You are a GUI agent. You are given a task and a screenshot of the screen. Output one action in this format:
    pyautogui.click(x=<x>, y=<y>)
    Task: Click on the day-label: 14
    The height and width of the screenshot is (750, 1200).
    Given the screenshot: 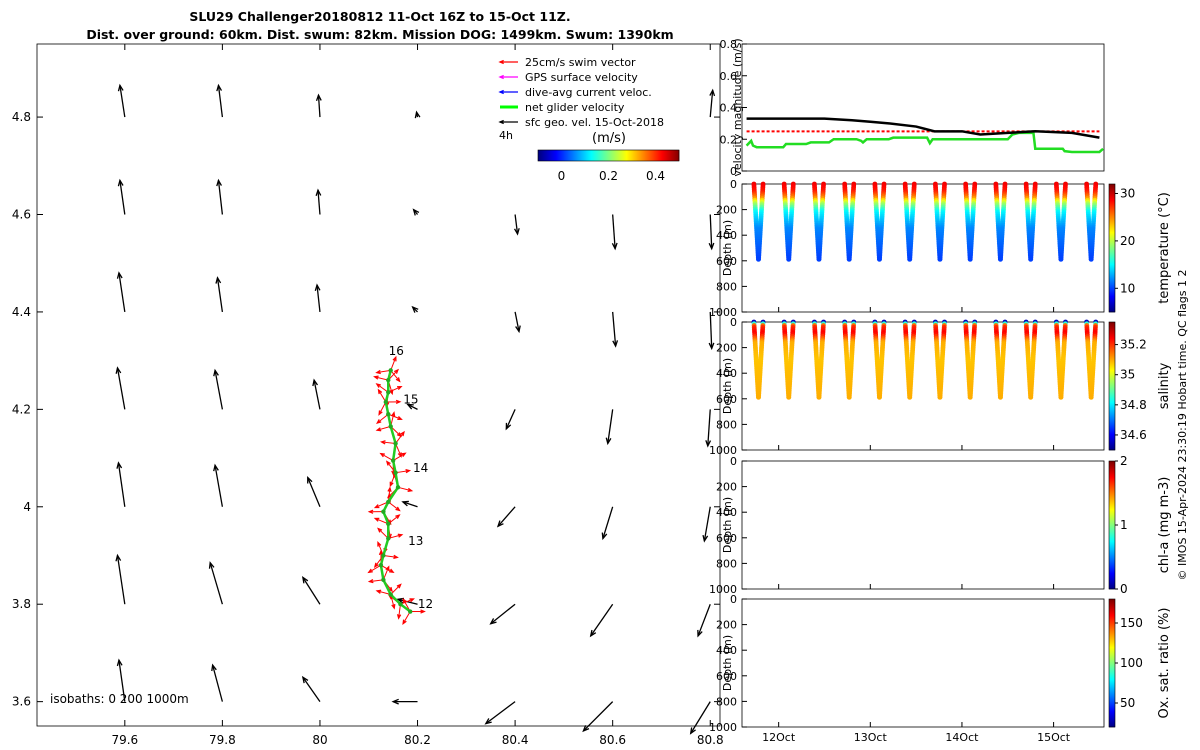 What is the action you would take?
    pyautogui.click(x=420, y=468)
    